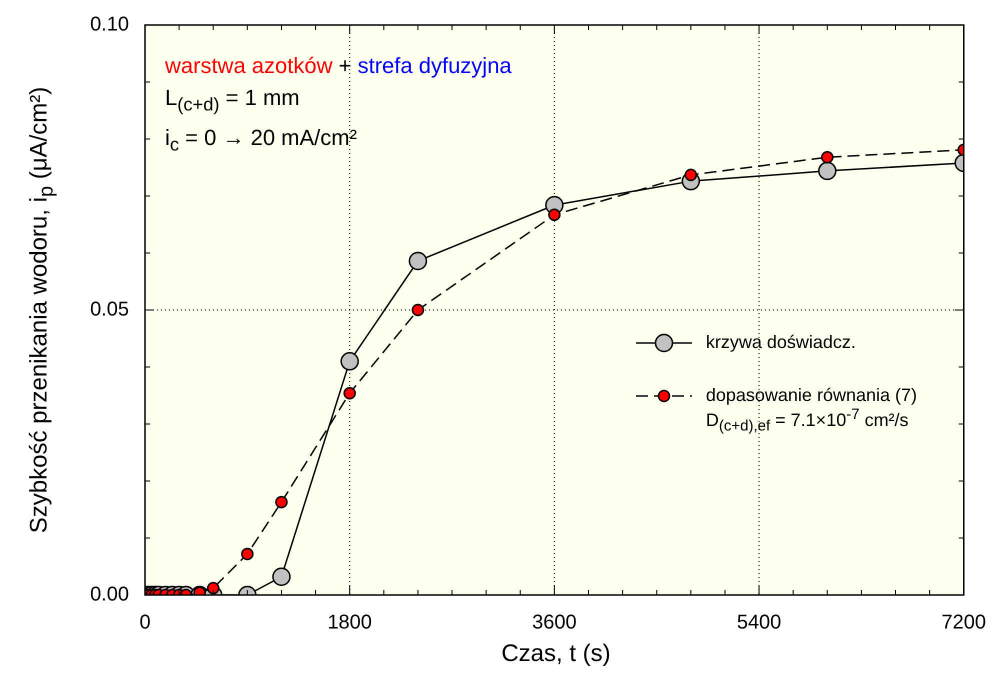 The image size is (994, 695). I want to click on legend-label: dopasowanie równania (7), so click(811, 395).